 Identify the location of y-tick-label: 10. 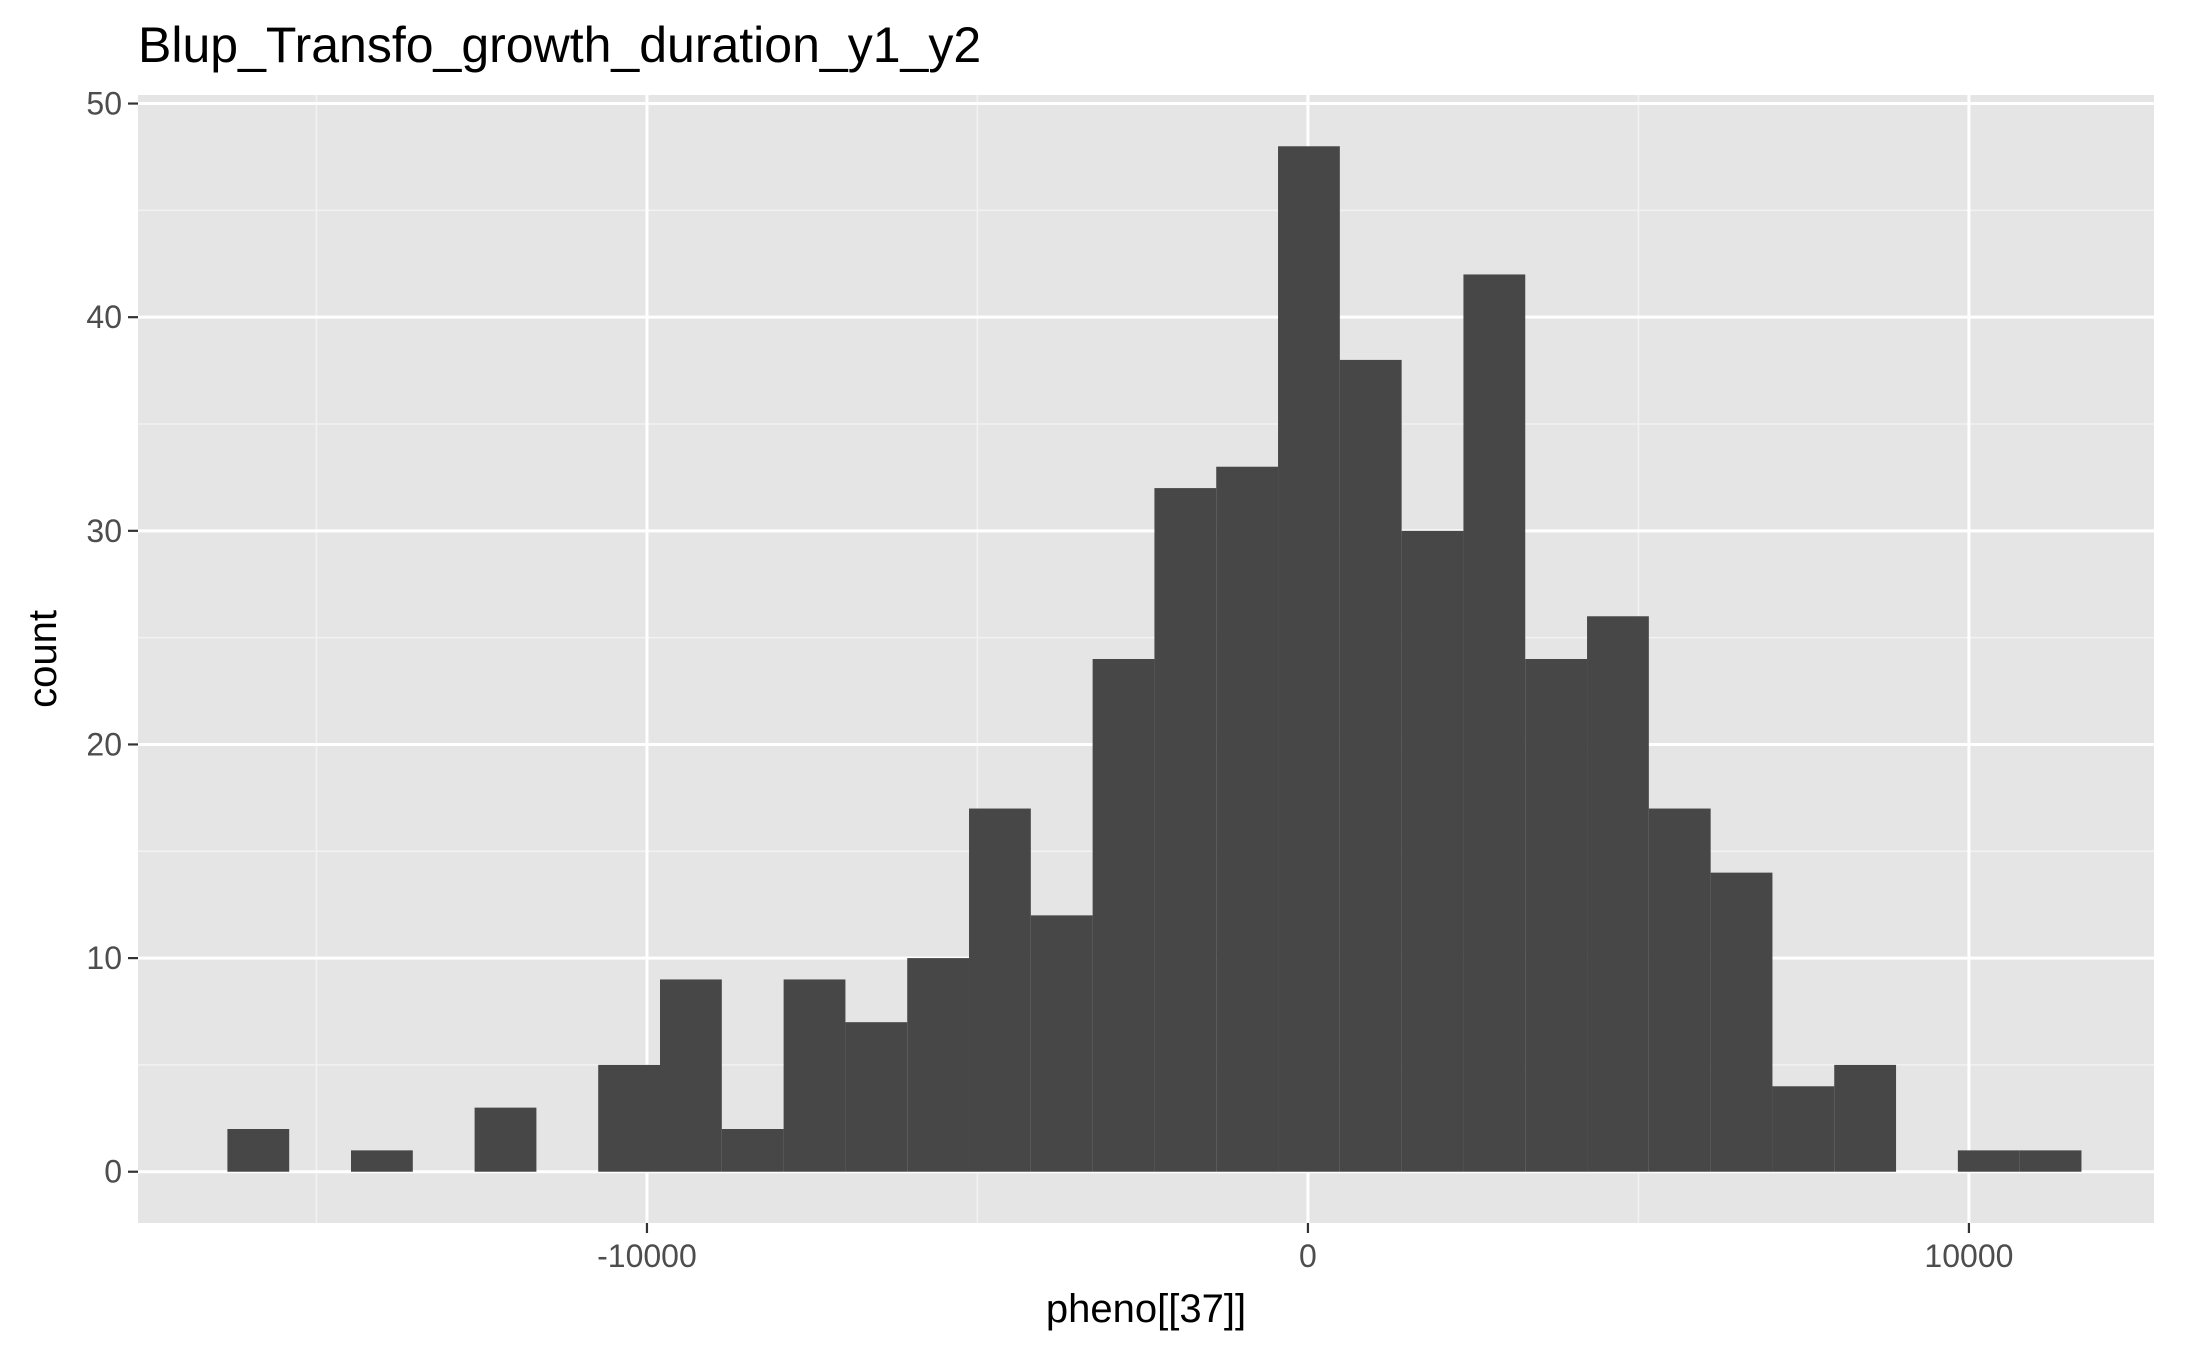
(104, 958).